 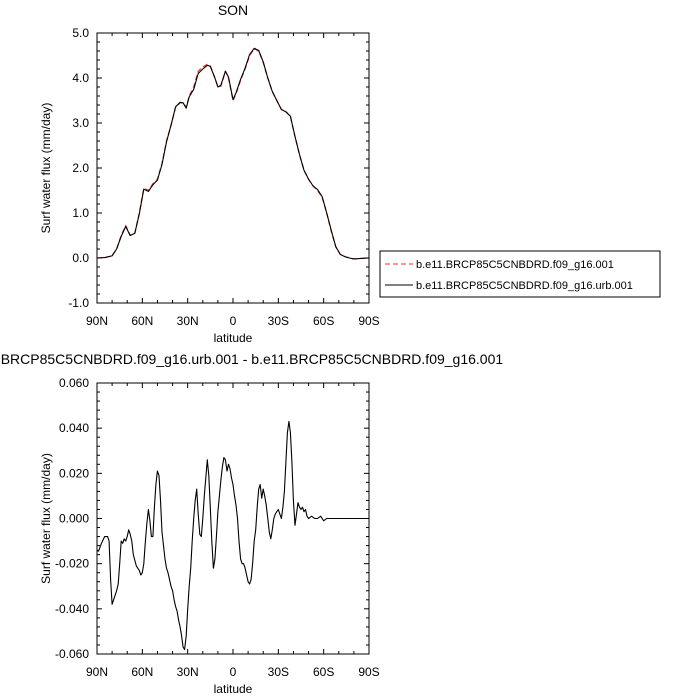 What do you see at coordinates (80, 33) in the screenshot?
I see `y-tick-label: 5.0` at bounding box center [80, 33].